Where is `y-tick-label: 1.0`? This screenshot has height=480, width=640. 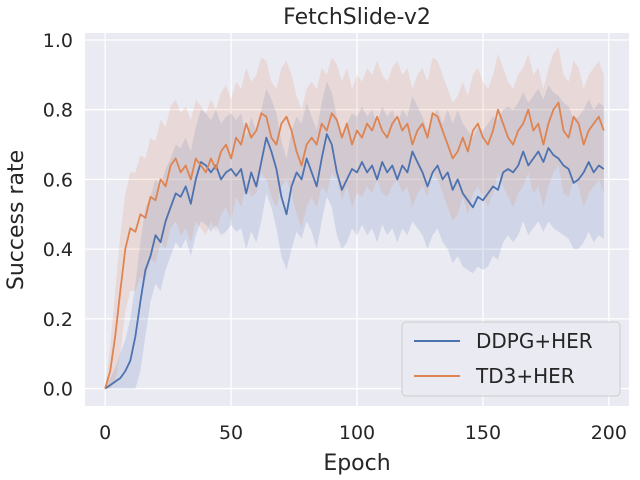 y-tick-label: 1.0 is located at coordinates (58, 41).